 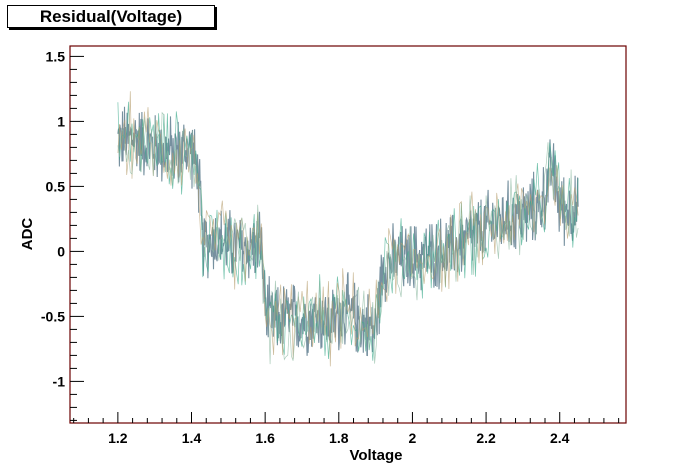 What do you see at coordinates (53, 316) in the screenshot?
I see `y-tick-label: -0.5` at bounding box center [53, 316].